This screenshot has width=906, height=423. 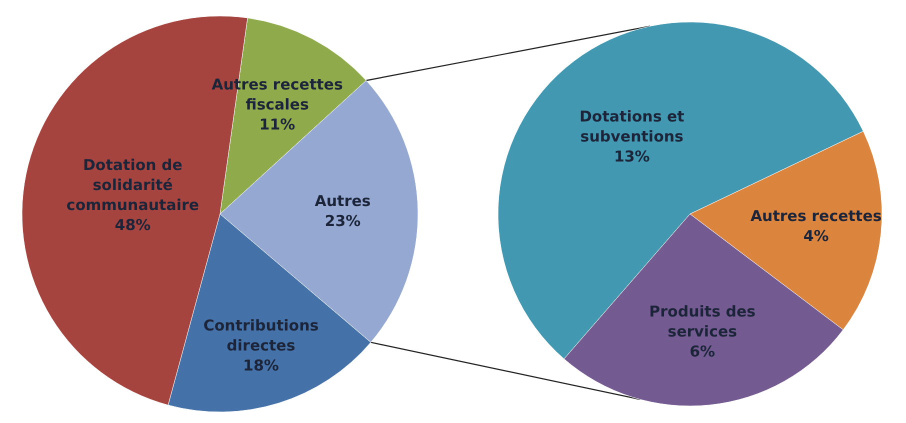 What do you see at coordinates (342, 201) in the screenshot?
I see `slice-label: Autres` at bounding box center [342, 201].